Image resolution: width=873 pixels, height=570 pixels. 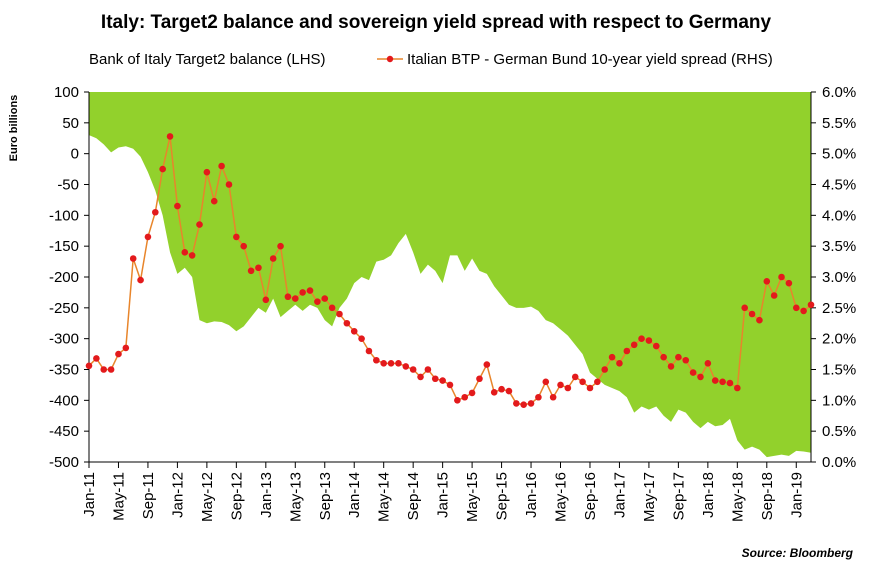 I want to click on x-tick-label: Jan-19, so click(x=796, y=495).